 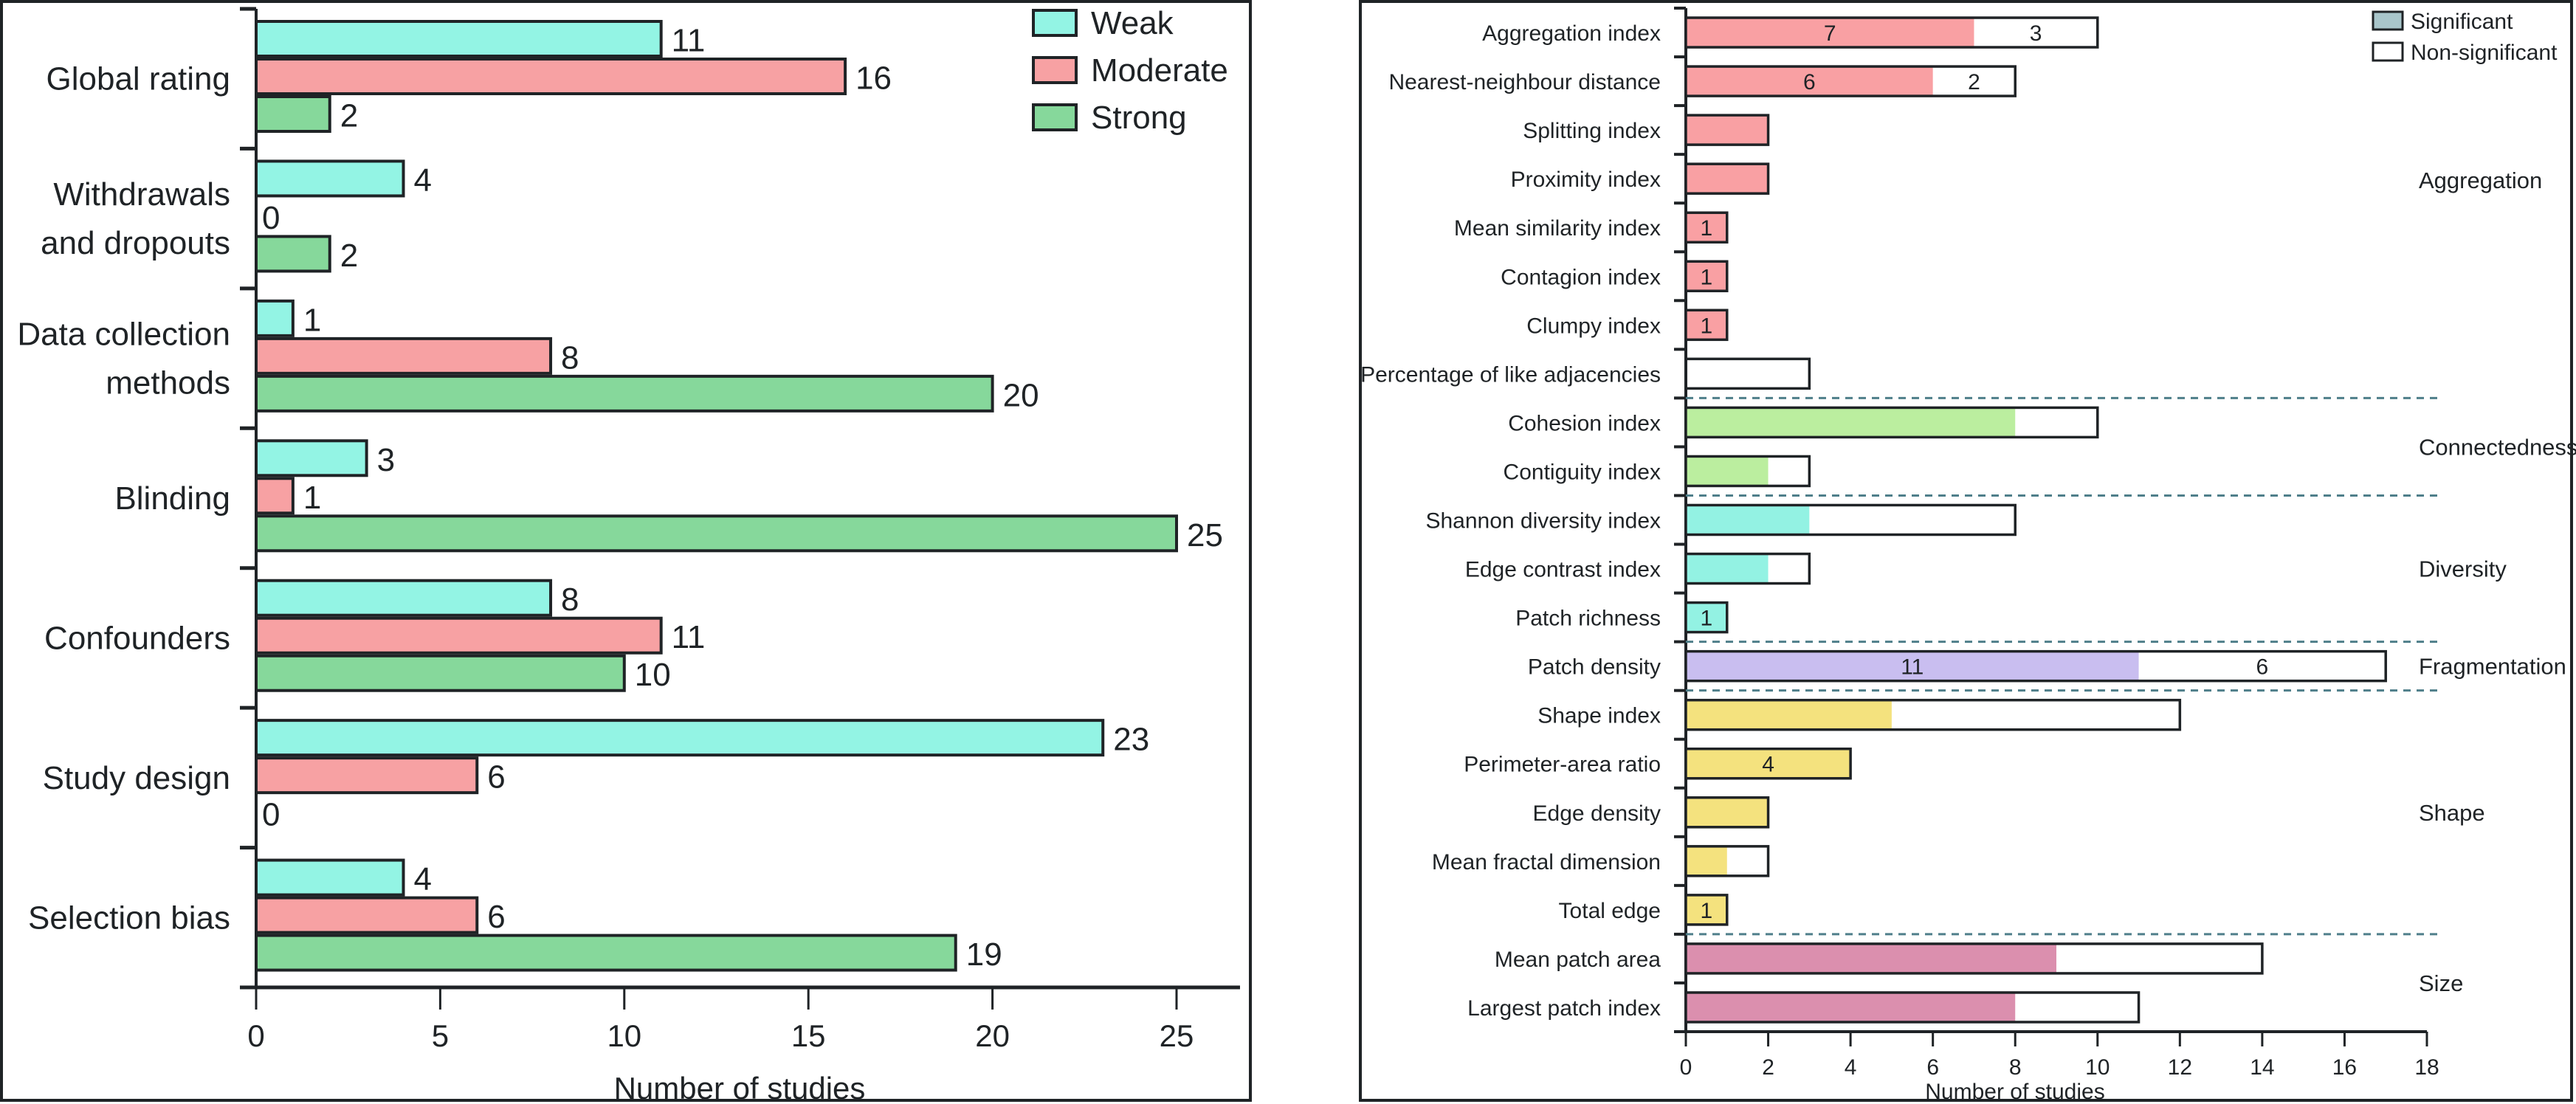 I want to click on right-metric-label: Contagion index, so click(x=1581, y=277).